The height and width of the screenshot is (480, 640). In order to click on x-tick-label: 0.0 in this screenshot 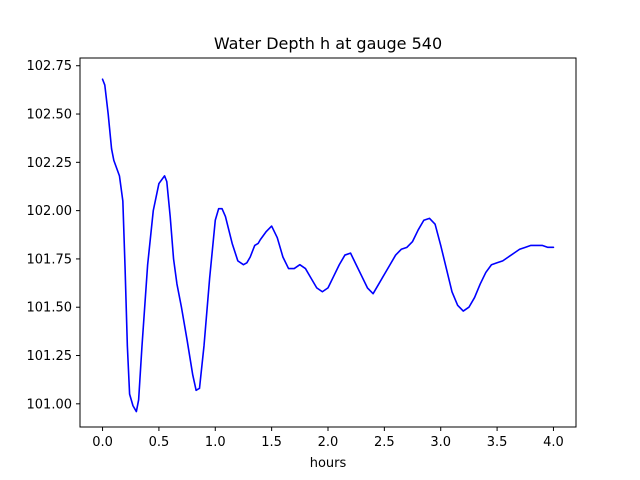, I will do `click(102, 442)`.